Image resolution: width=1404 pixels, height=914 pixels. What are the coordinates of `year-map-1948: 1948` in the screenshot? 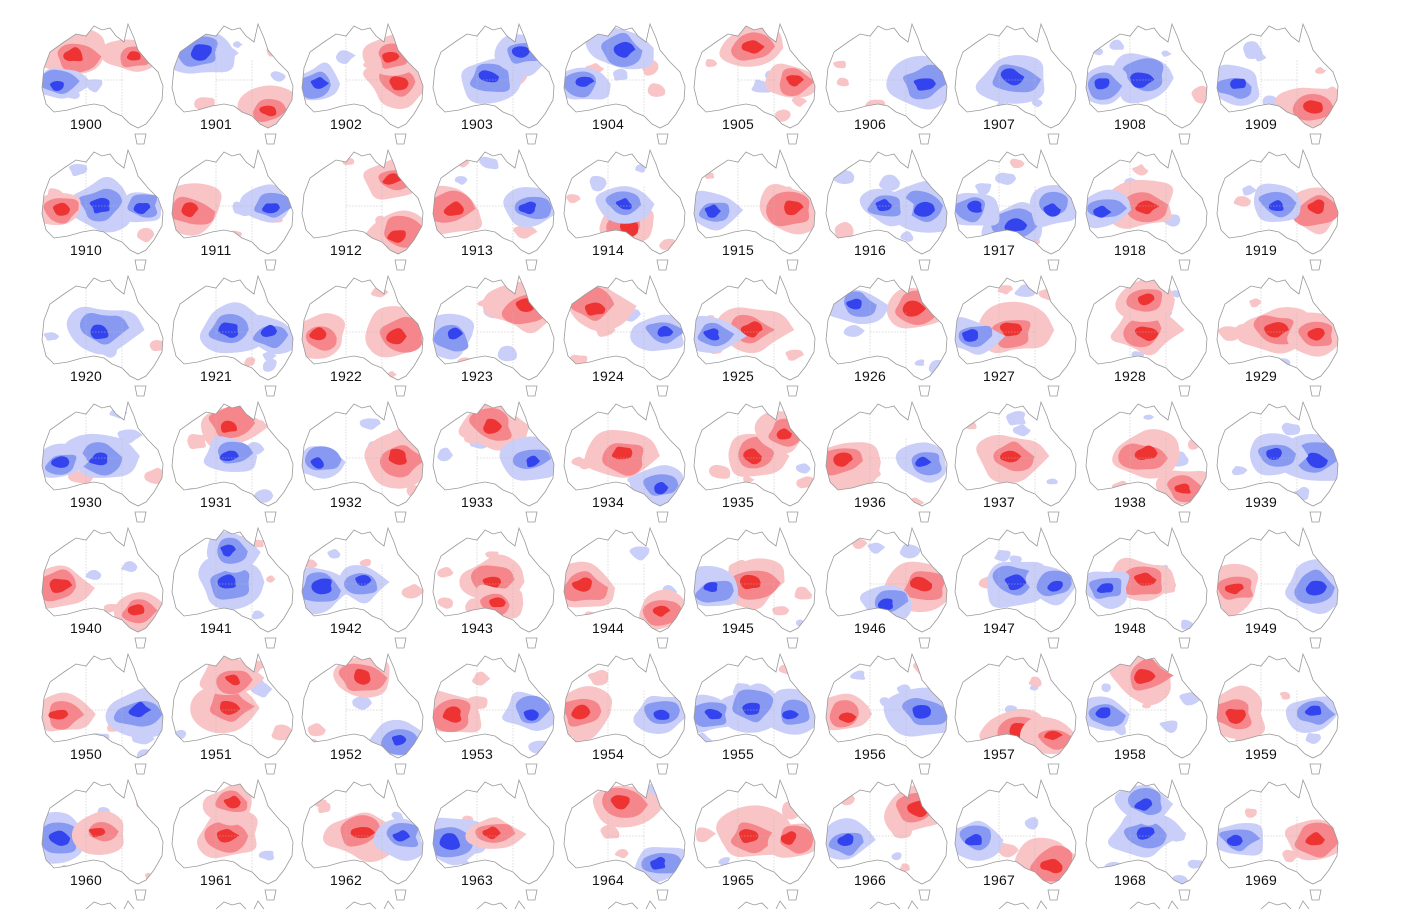 It's located at (1147, 587).